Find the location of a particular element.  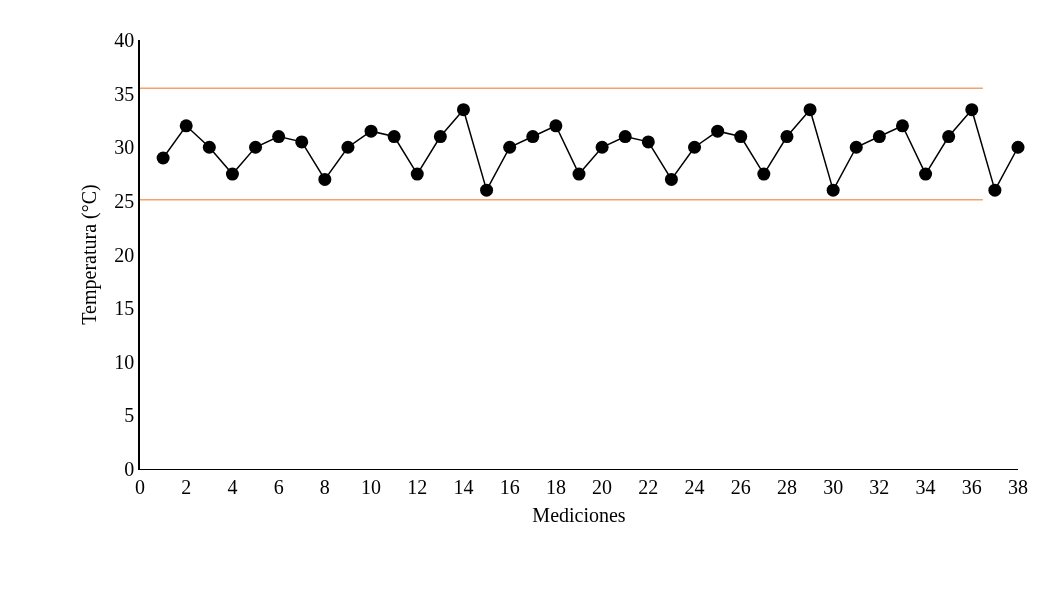

y-tick-label: 15 is located at coordinates (124, 308).